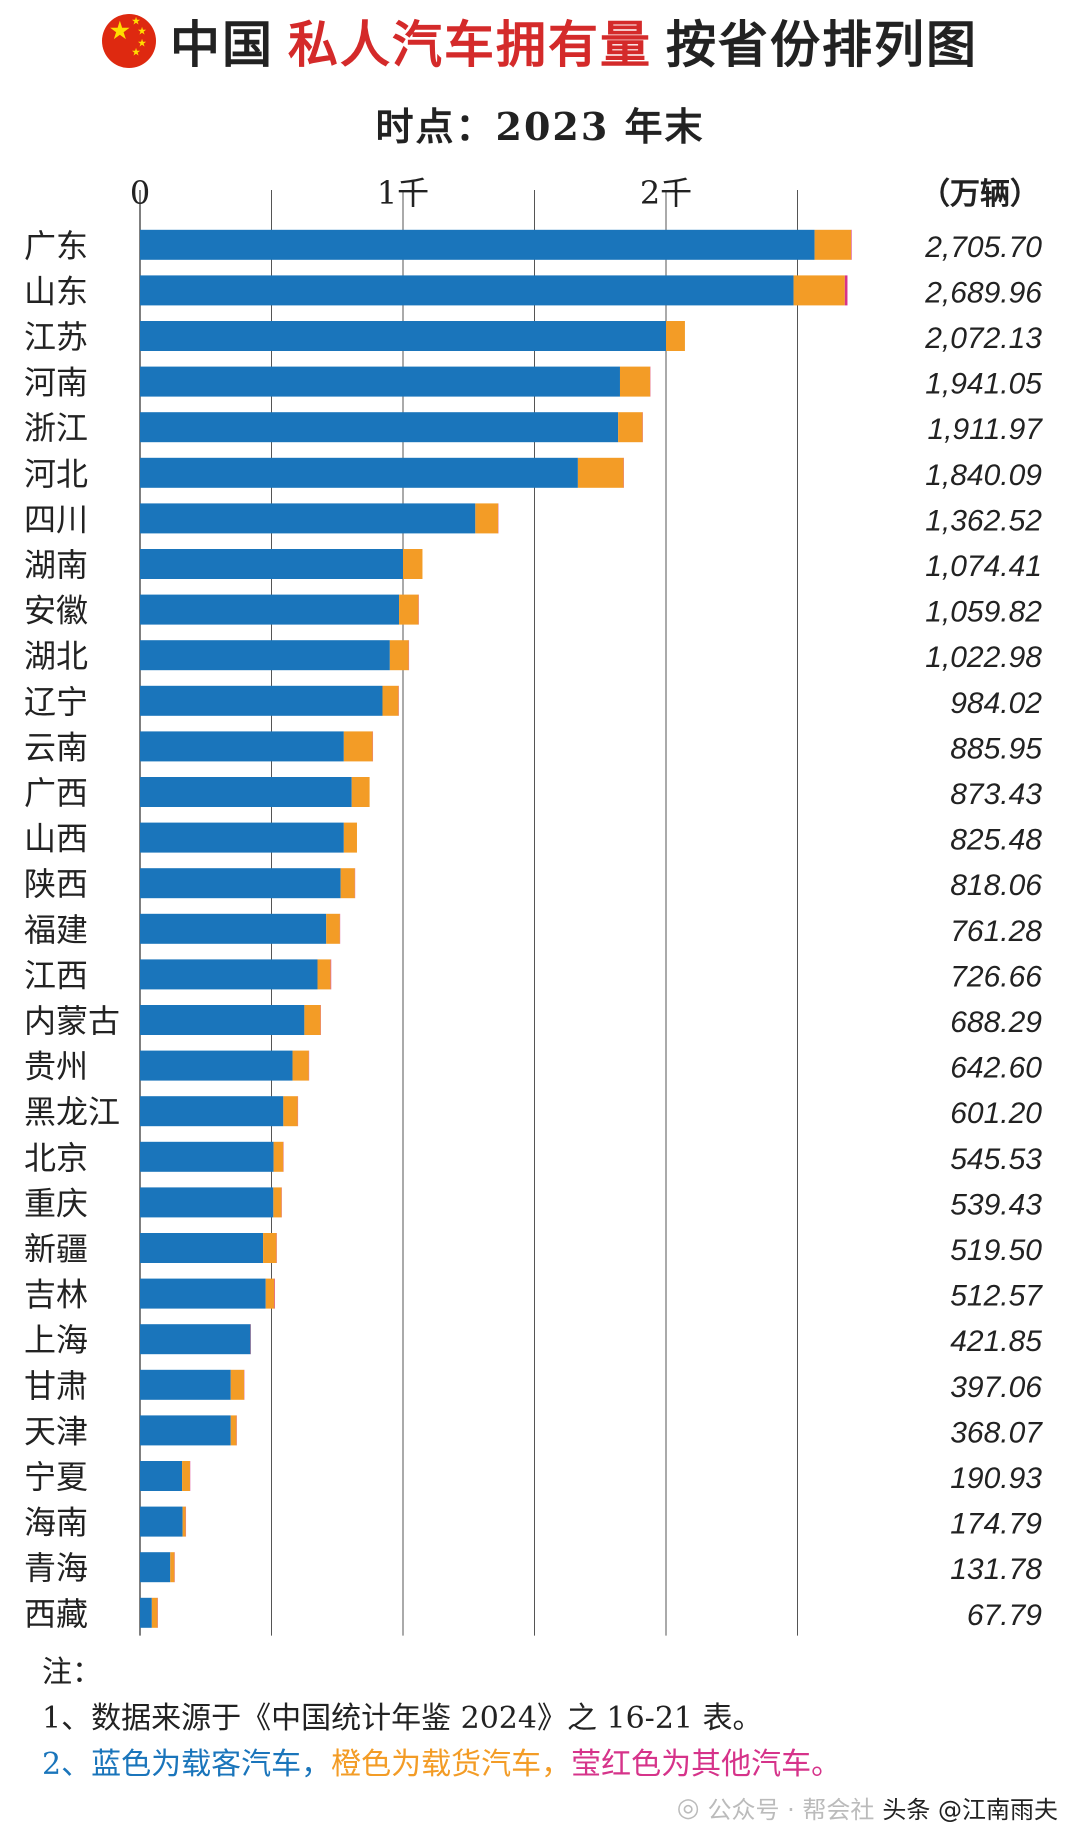 This screenshot has height=1843, width=1080. Describe the element at coordinates (470, 44) in the screenshot. I see `title-highlight: 私人汽车拥有量` at that location.